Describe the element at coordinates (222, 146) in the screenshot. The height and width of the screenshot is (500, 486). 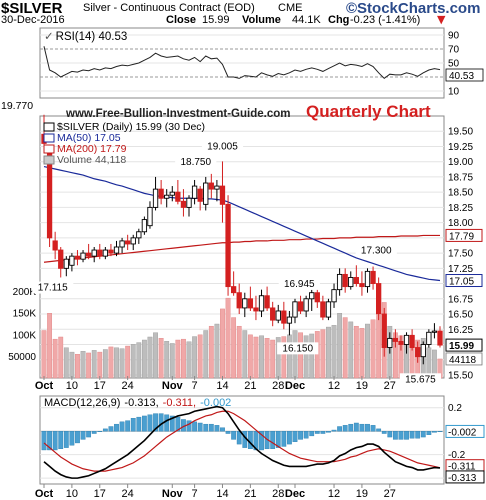
I see `peak-label: 19.005` at that location.